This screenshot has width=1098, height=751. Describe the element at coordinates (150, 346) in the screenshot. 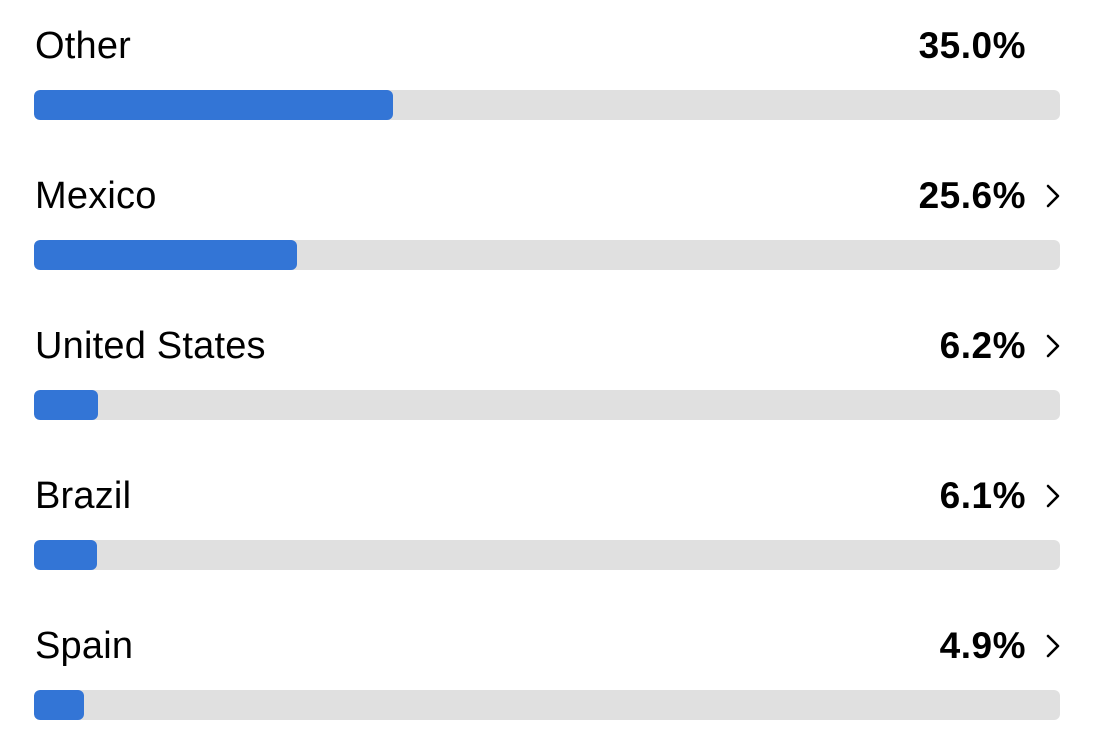

I see `country-name: United States` at that location.